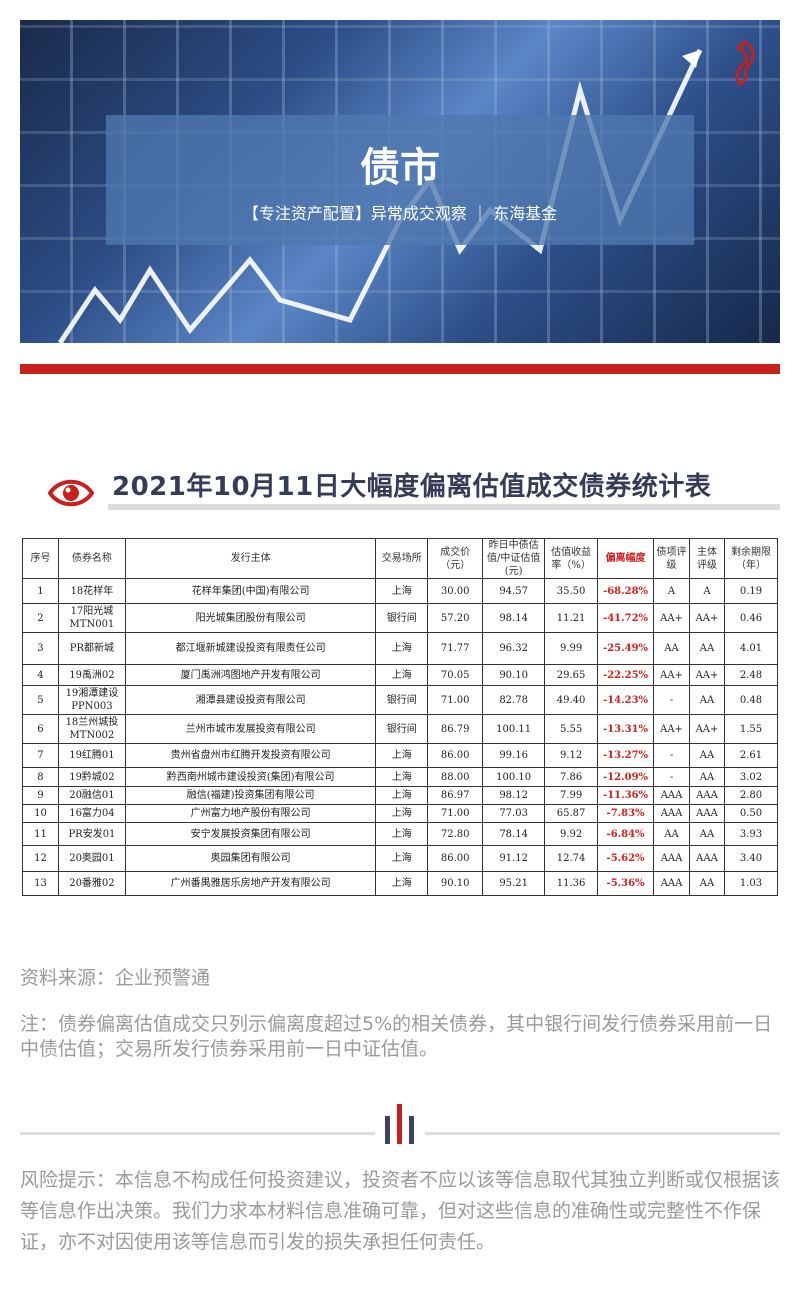  I want to click on table-cell: -11.36%, so click(626, 795).